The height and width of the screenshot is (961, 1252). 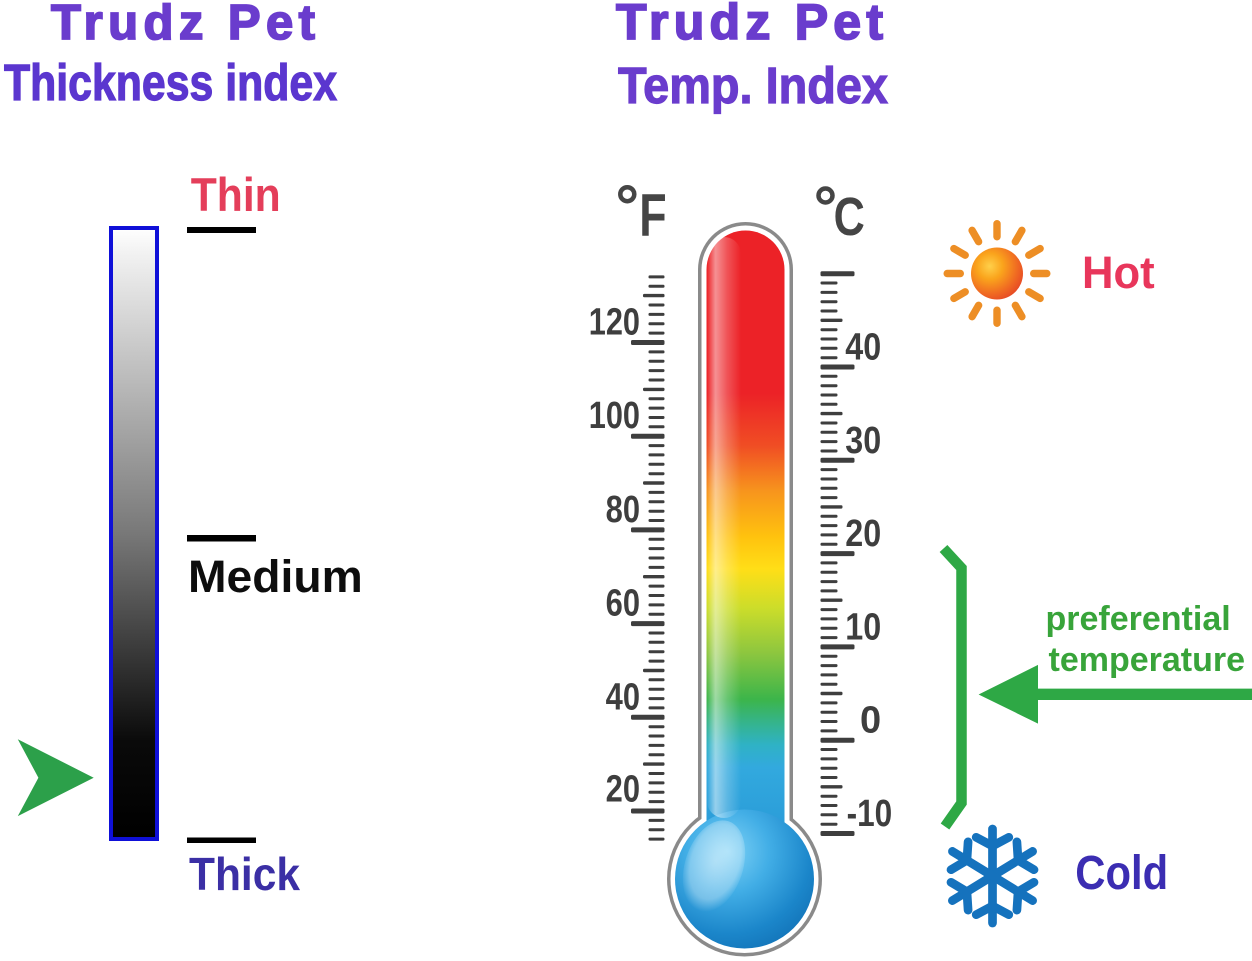 What do you see at coordinates (870, 813) in the screenshot?
I see `svg-text: -10` at bounding box center [870, 813].